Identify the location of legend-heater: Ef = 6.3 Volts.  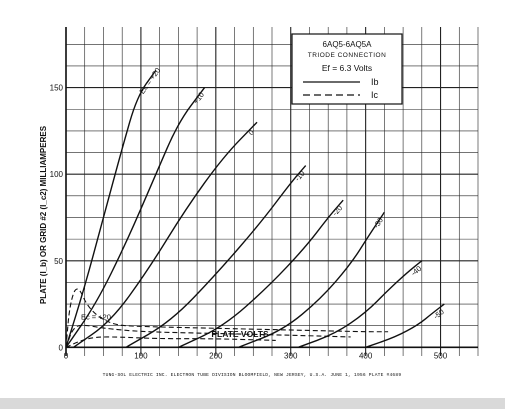
(347, 68).